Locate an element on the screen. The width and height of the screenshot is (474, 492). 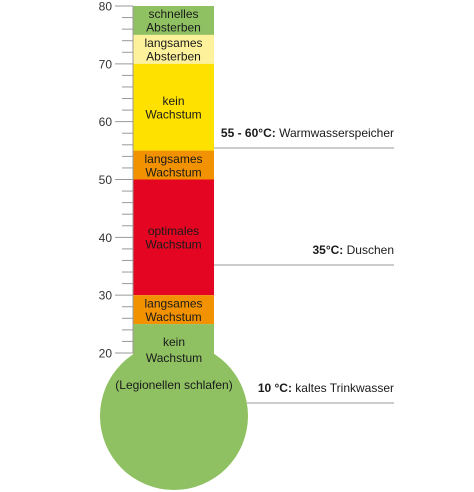
temperature-scale: 80 70 60 50 40 30 20 is located at coordinates (116, 180).